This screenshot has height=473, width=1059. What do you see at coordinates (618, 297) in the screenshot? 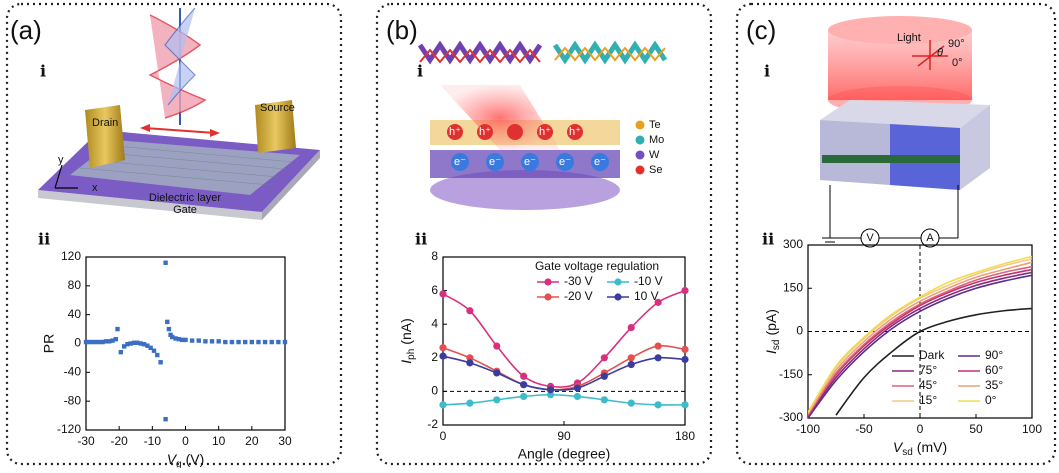
I see `legend-marker` at bounding box center [618, 297].